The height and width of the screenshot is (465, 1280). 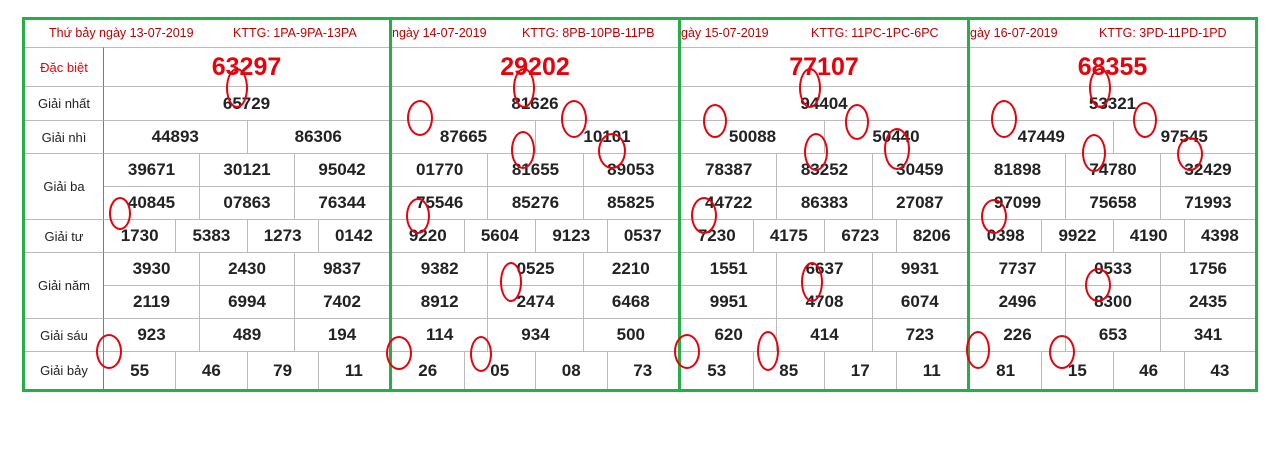 I want to click on prize-number: 86383, so click(x=823, y=203).